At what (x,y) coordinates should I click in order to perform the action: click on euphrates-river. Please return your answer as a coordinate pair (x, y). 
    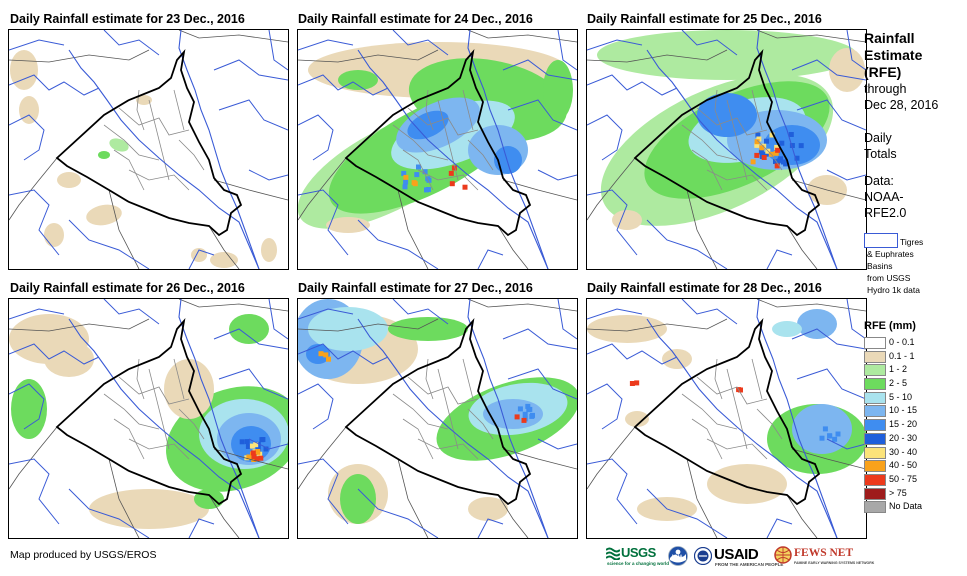
    Looking at the image, I should click on (453, 159).